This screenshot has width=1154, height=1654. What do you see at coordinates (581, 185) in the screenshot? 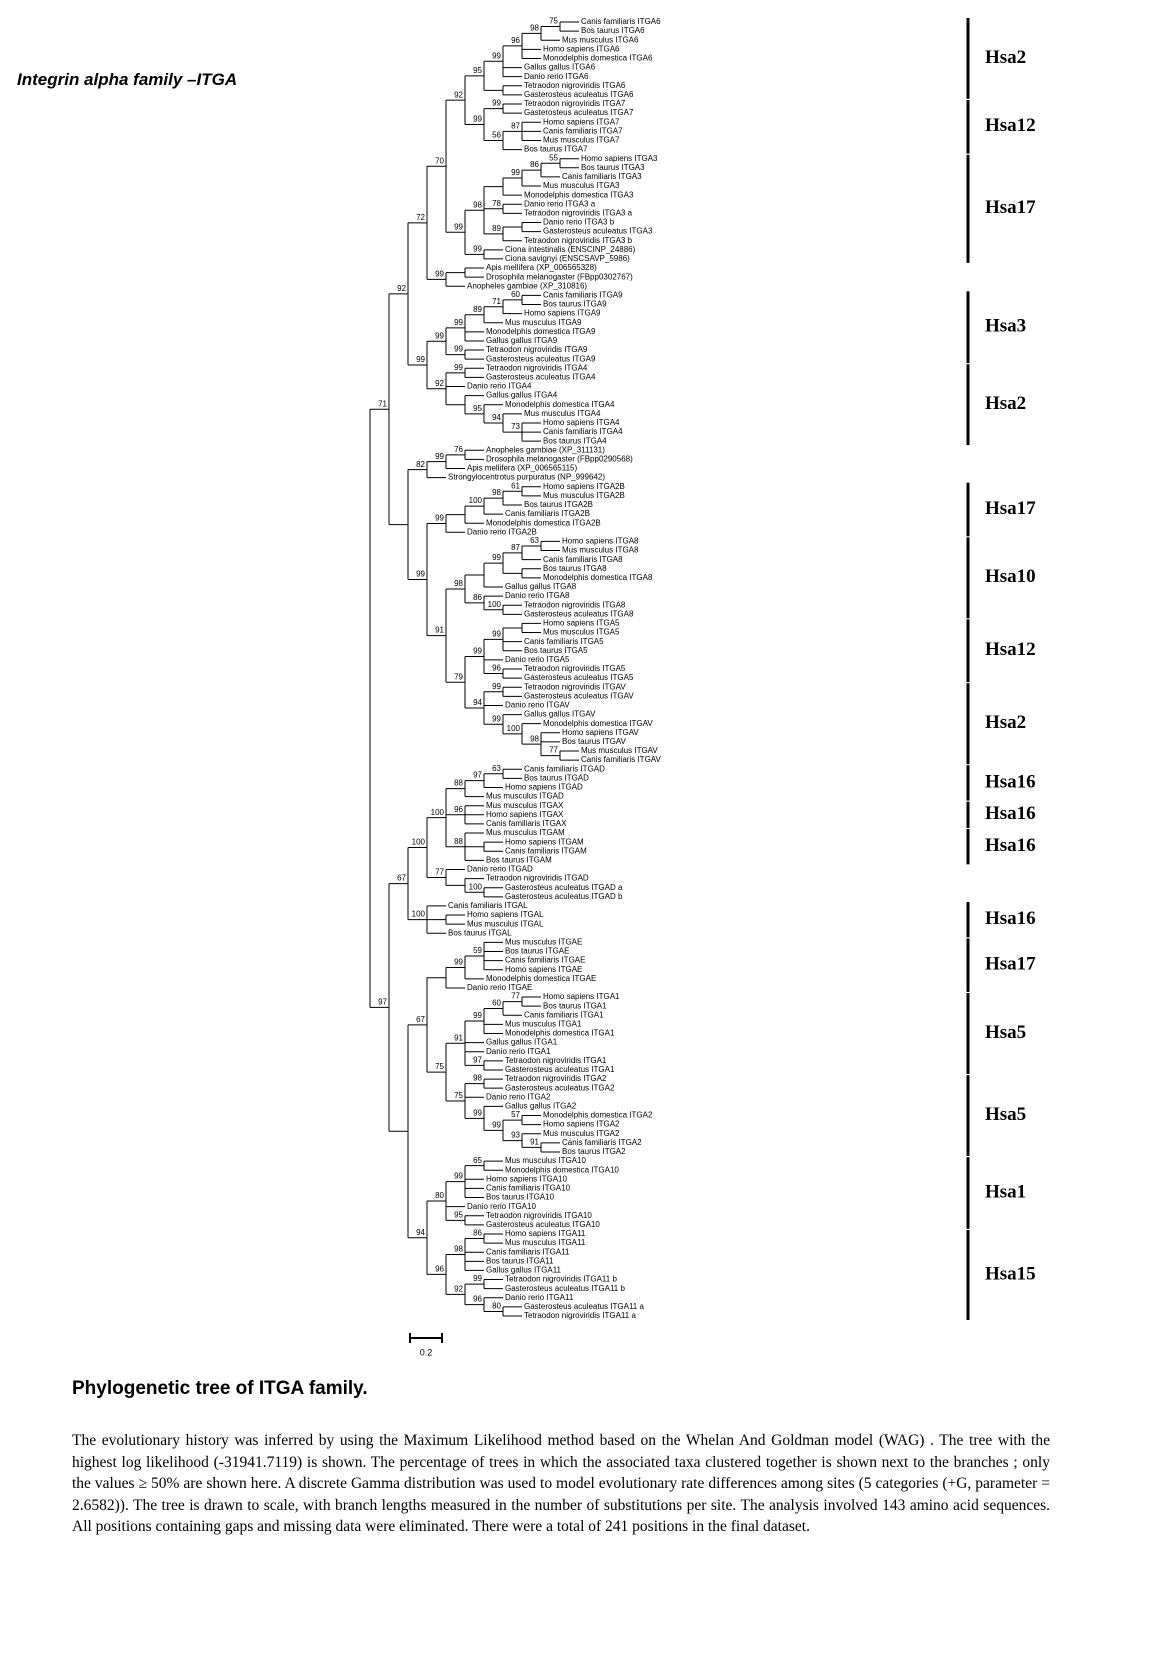
I see `leaf-label: Mus musculus ITGA3` at bounding box center [581, 185].